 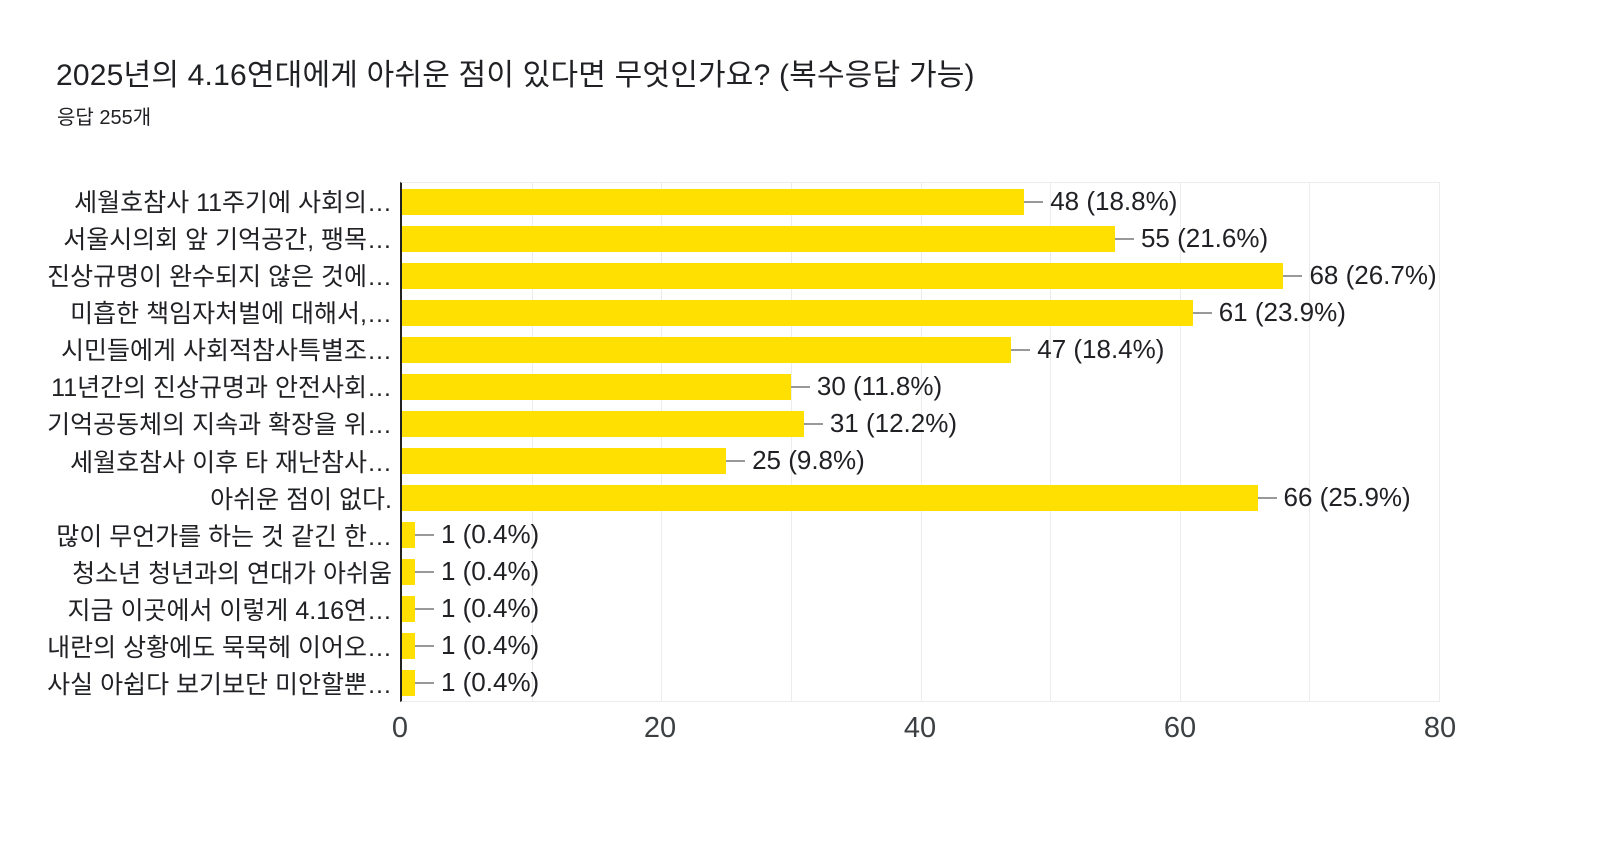 I want to click on bar-value-label: 31 (12.2%), so click(x=893, y=423).